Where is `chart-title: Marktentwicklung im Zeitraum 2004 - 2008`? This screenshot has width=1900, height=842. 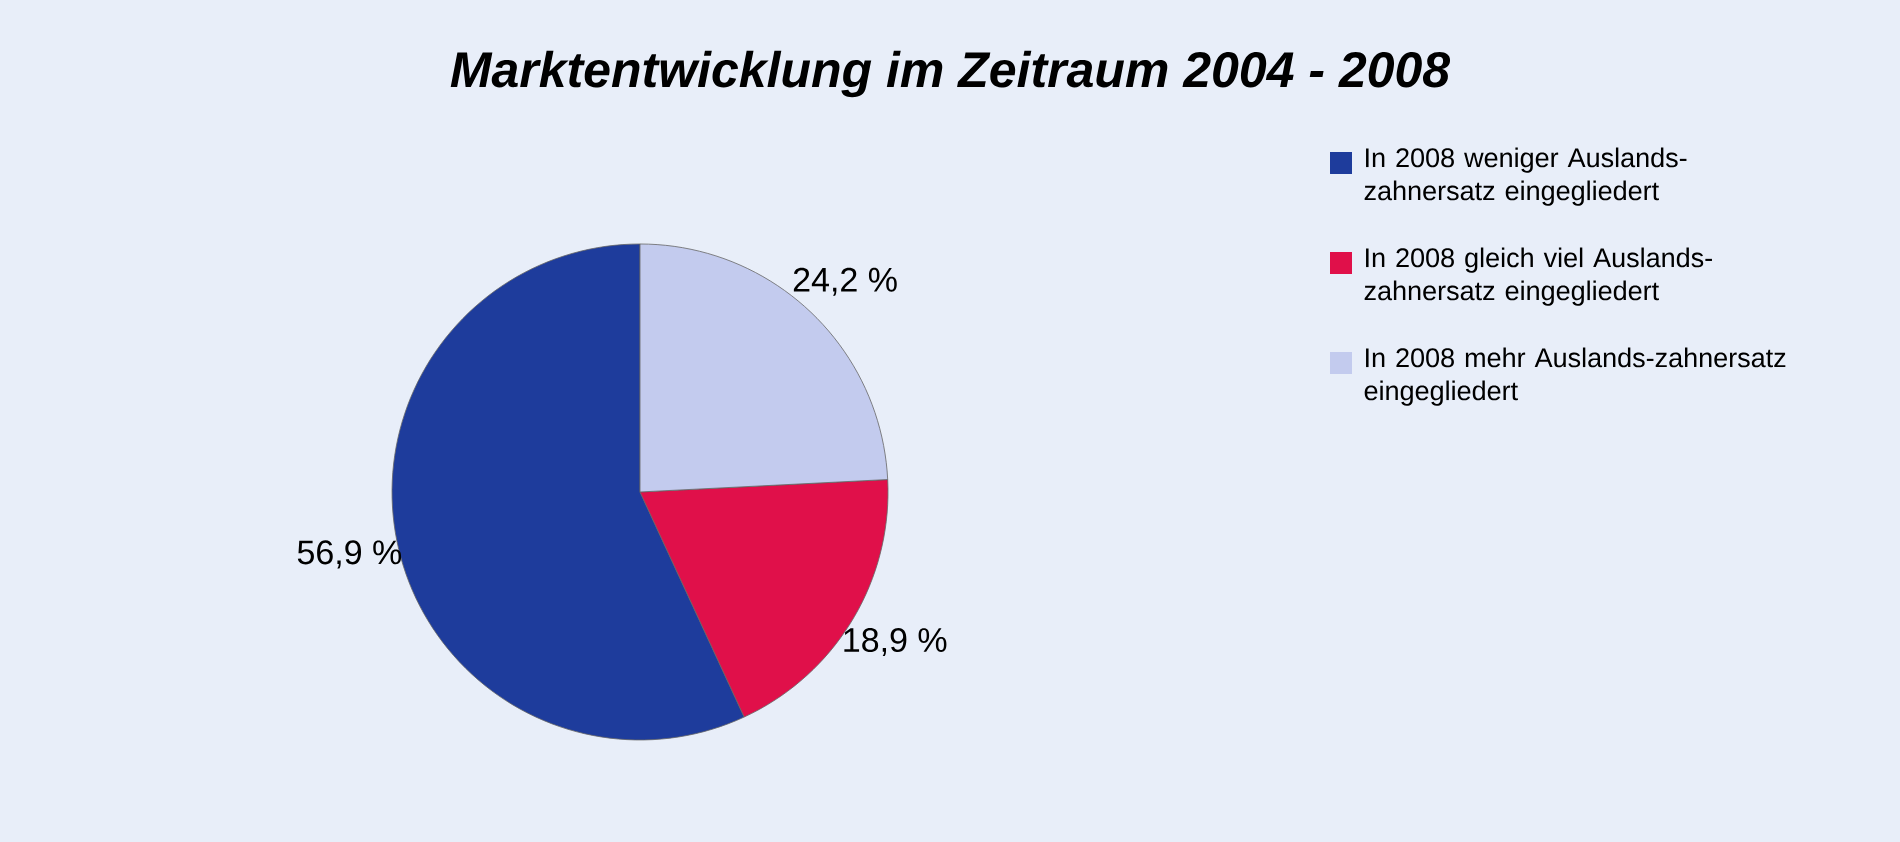 chart-title: Marktentwicklung im Zeitraum 2004 - 2008 is located at coordinates (950, 74).